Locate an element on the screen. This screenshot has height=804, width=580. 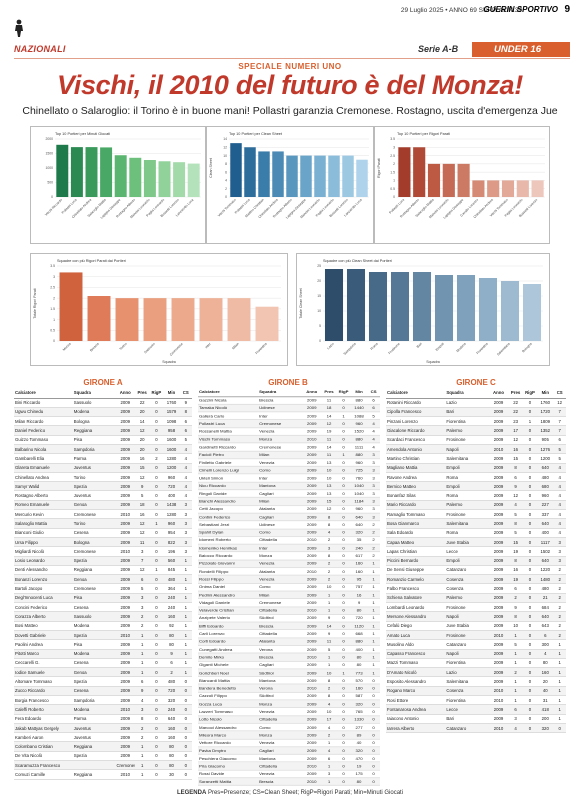
table-cell: Vischi Tommaso is located at coordinates (228, 439).